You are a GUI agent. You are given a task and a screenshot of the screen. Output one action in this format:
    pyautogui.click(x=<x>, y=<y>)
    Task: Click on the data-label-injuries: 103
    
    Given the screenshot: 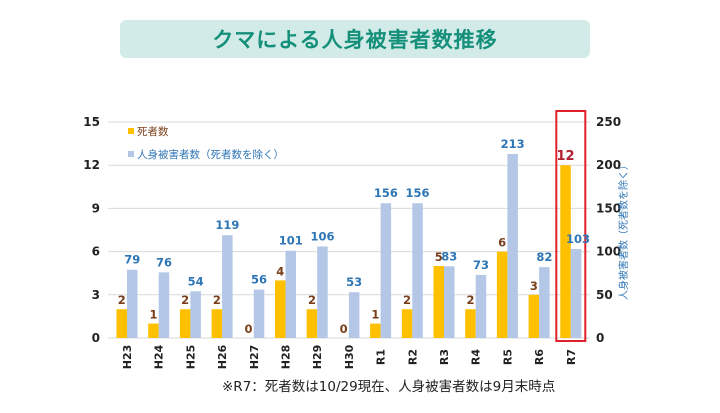 What is the action you would take?
    pyautogui.click(x=578, y=239)
    